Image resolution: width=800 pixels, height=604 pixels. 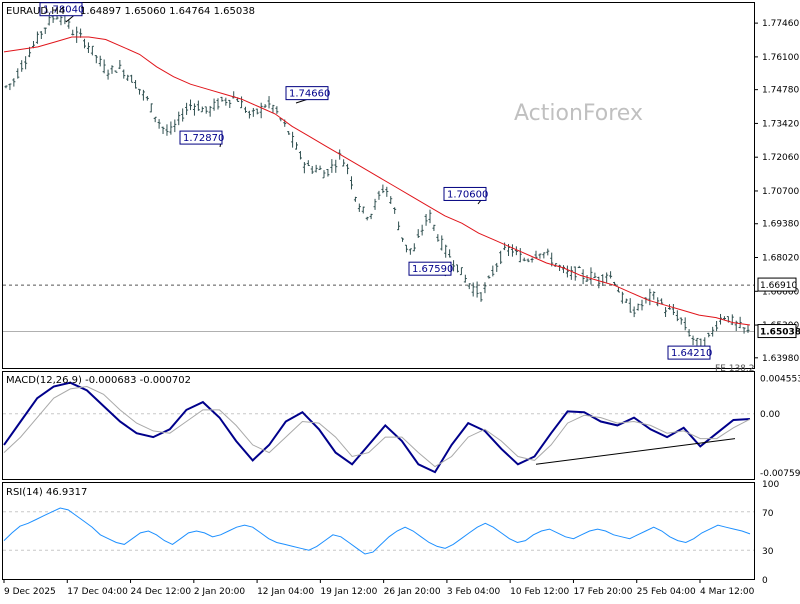 I want to click on x-tick-label: 4 Mar 12:00, so click(x=727, y=592).